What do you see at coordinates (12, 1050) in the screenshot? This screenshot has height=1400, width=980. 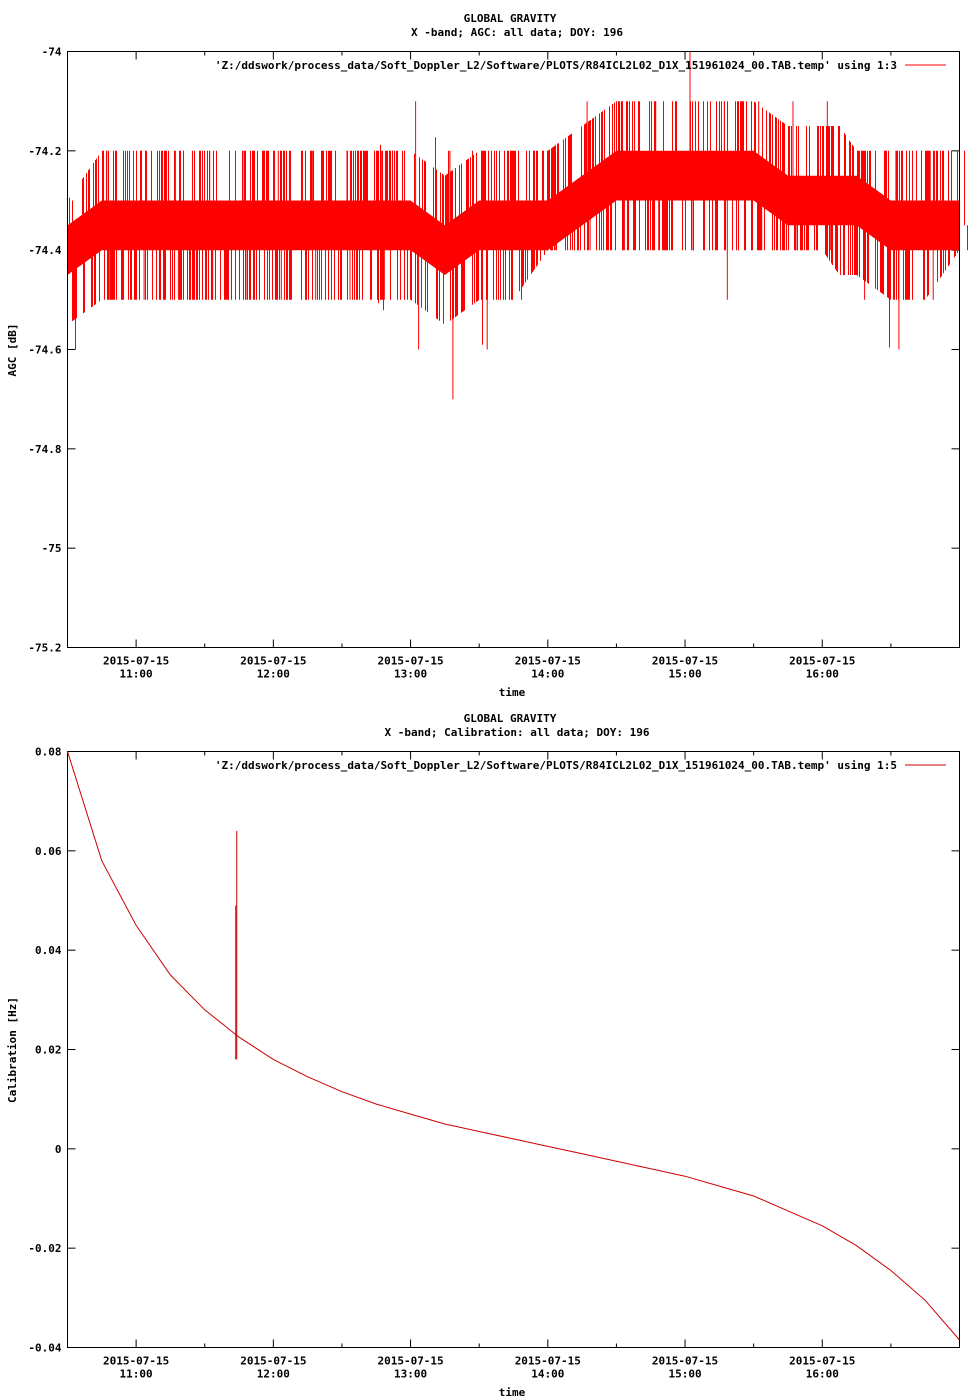 I see `calibration-y-axis-label: Calibration [Hz]` at bounding box center [12, 1050].